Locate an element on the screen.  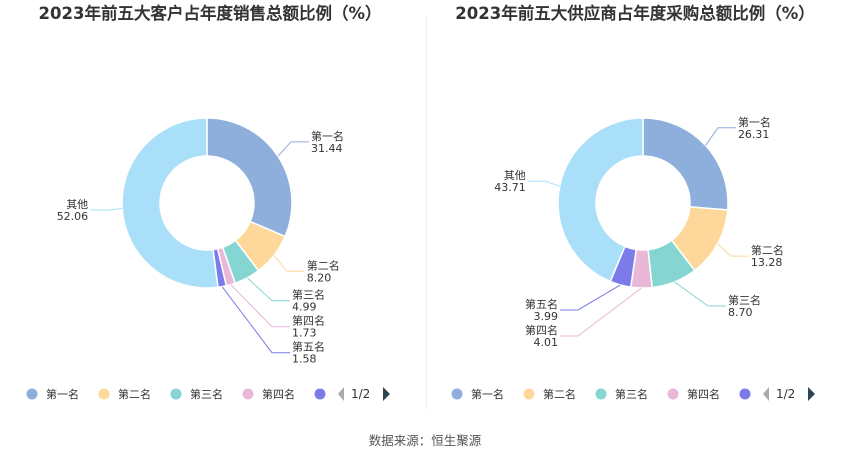
chart-title: 2023年前五大供应商占年度采购总额比例（%） is located at coordinates (635, 13).